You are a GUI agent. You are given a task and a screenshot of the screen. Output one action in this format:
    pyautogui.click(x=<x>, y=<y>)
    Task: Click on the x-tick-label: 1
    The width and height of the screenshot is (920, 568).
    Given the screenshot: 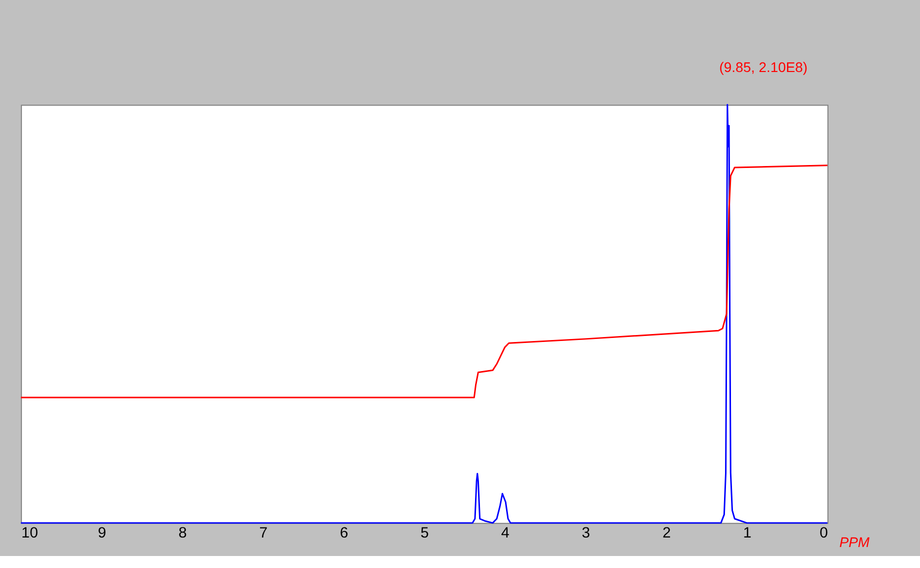 What is the action you would take?
    pyautogui.click(x=747, y=533)
    